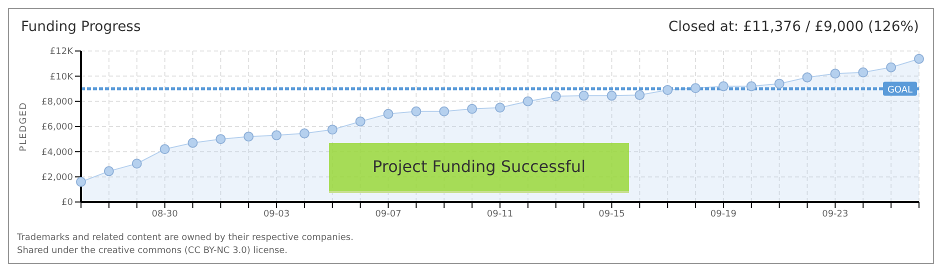 Image resolution: width=940 pixels, height=270 pixels. Describe the element at coordinates (81, 27) in the screenshot. I see `chart-title: Funding Progress` at that location.